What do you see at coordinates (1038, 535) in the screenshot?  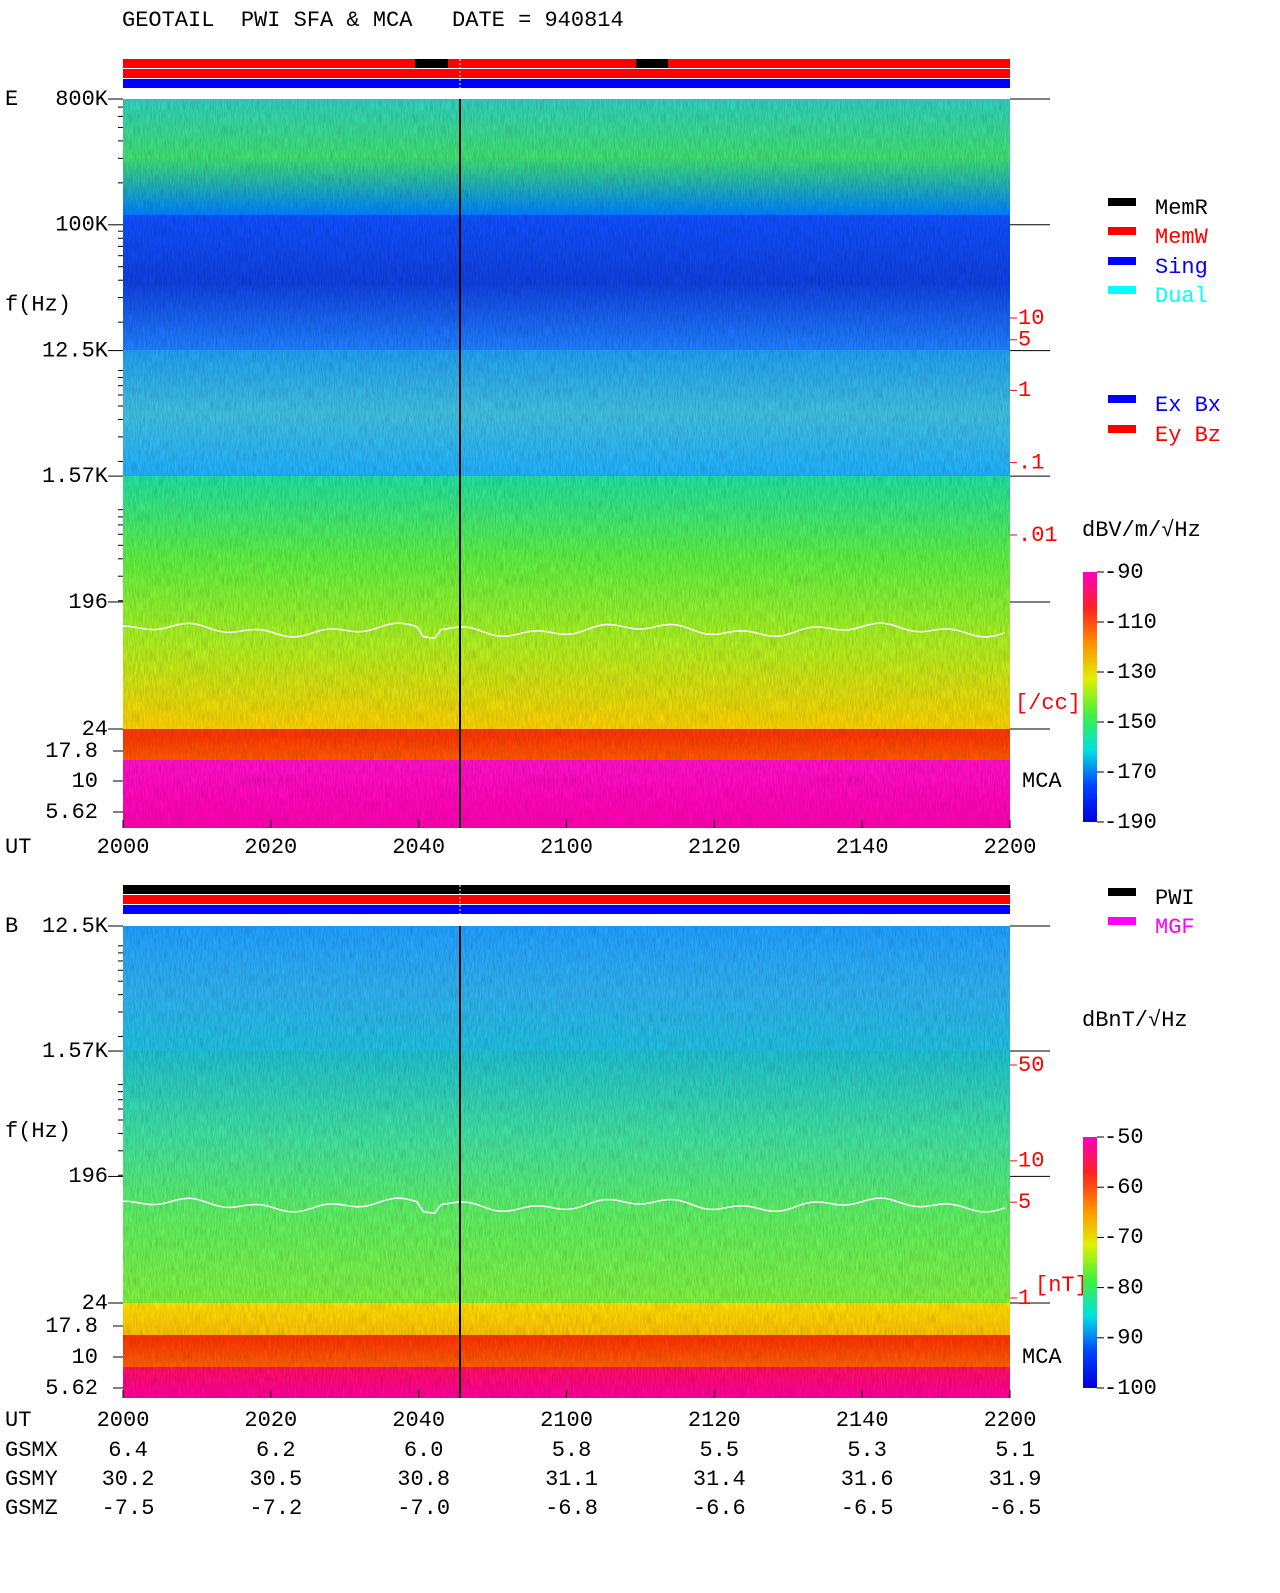 I see `density-tick-label: .01` at bounding box center [1038, 535].